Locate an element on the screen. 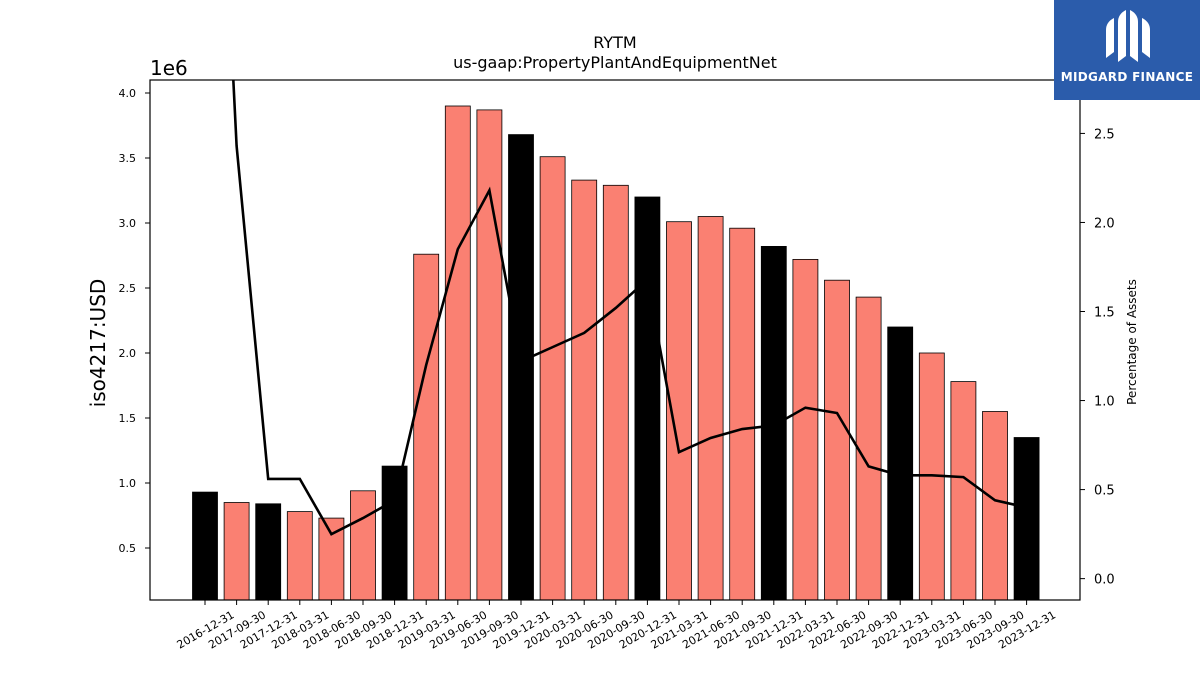  y2-axis: 0.0 0.5 1.0 1.5 2.0 2.5 is located at coordinates (1097, 357).